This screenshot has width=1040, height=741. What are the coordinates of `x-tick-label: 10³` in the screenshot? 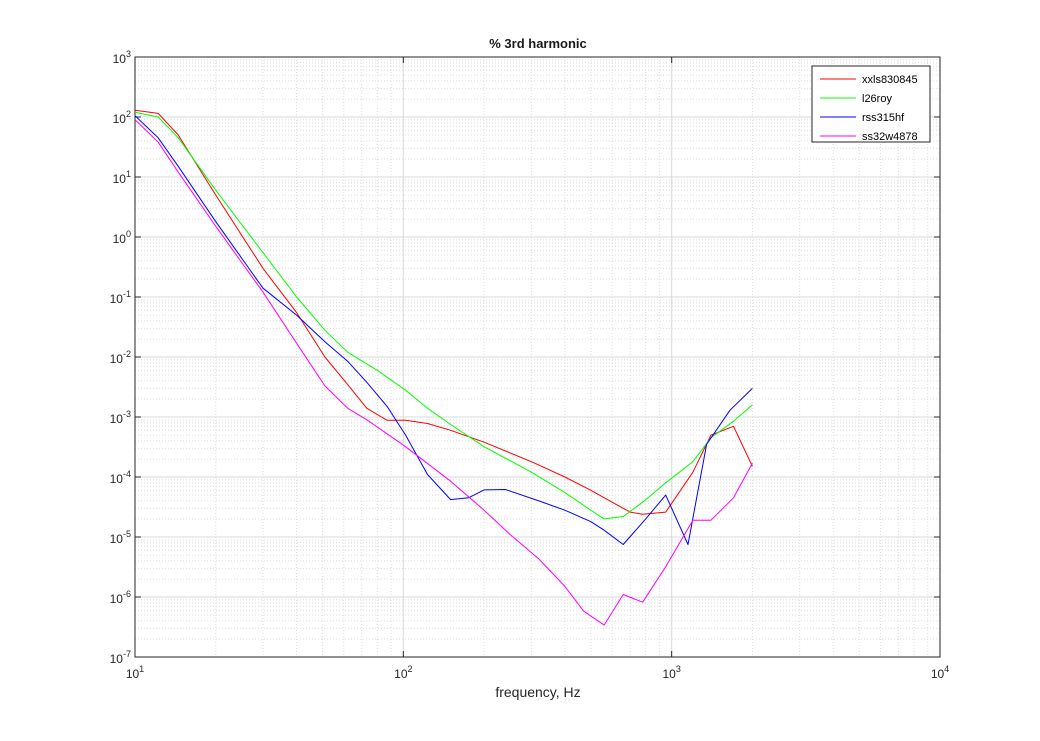 It's located at (671, 672).